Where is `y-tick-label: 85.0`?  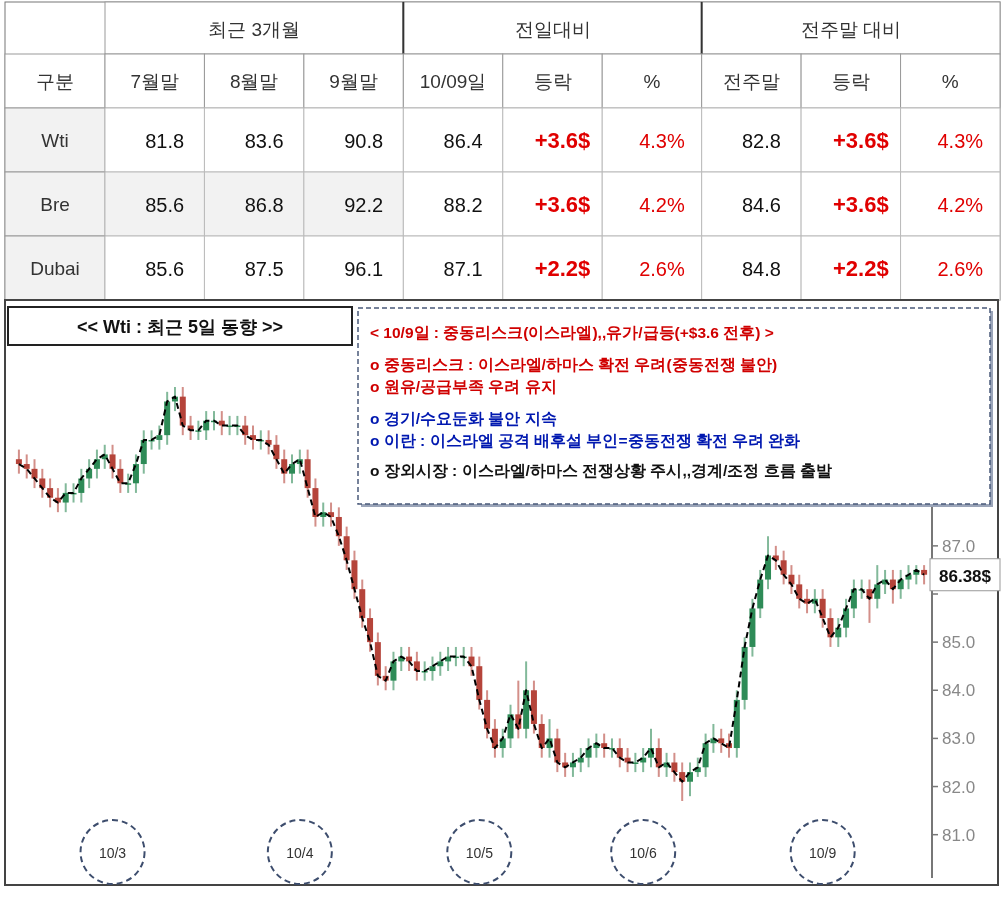 y-tick-label: 85.0 is located at coordinates (959, 643).